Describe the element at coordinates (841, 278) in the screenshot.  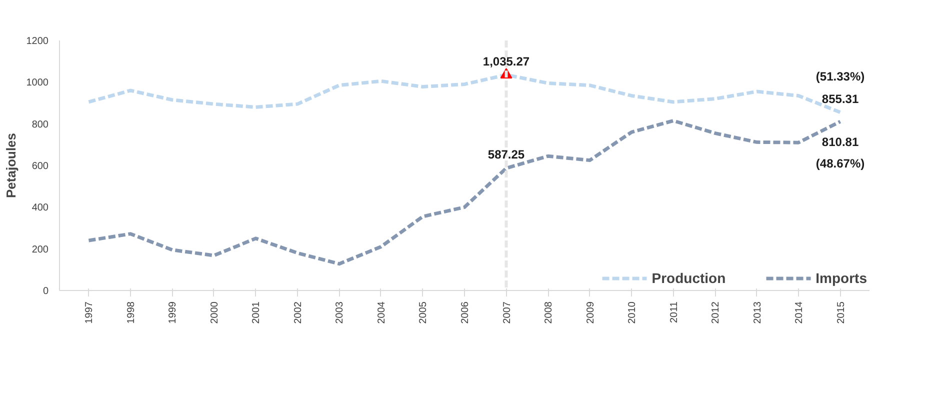
I see `legend-label: Imports` at that location.